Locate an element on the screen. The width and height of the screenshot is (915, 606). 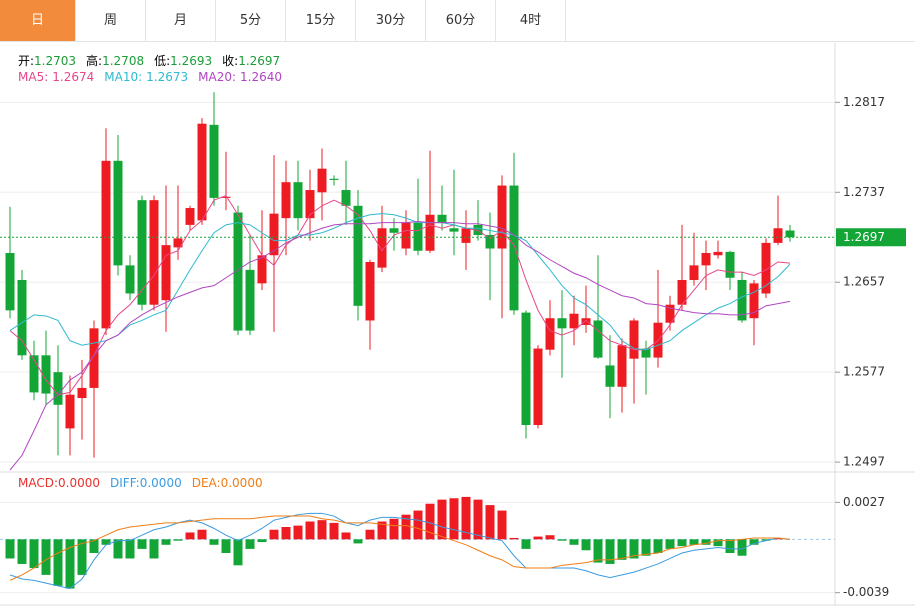
info-label: 低: is located at coordinates (162, 61).